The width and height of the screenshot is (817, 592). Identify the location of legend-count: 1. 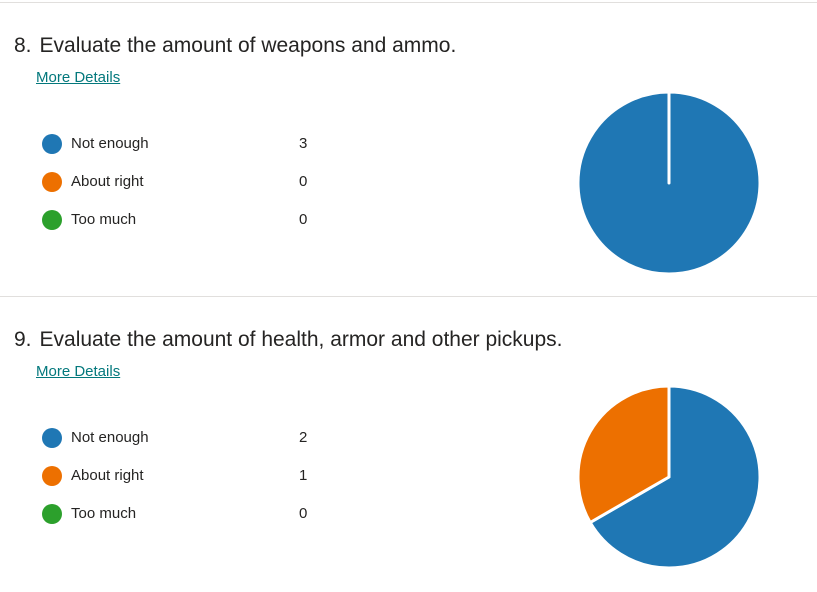
(303, 475).